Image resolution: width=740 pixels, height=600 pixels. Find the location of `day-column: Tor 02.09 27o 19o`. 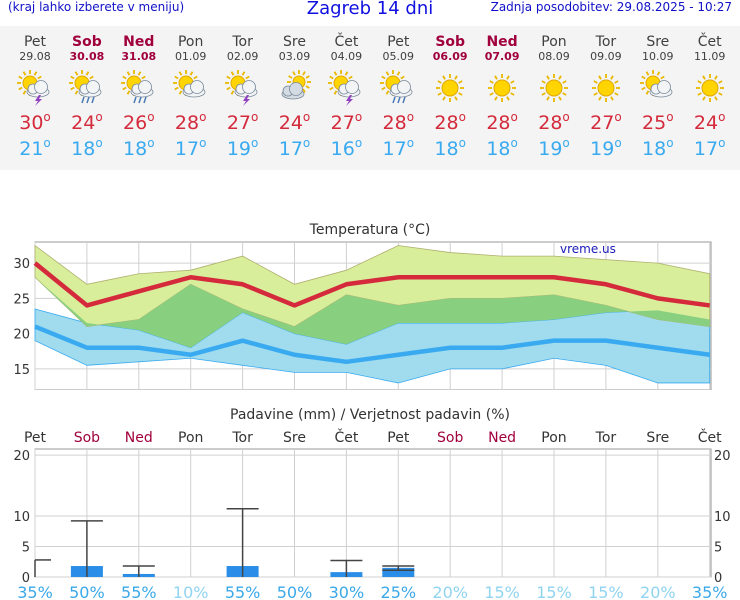

day-column: Tor 02.09 27o 19o is located at coordinates (243, 95).